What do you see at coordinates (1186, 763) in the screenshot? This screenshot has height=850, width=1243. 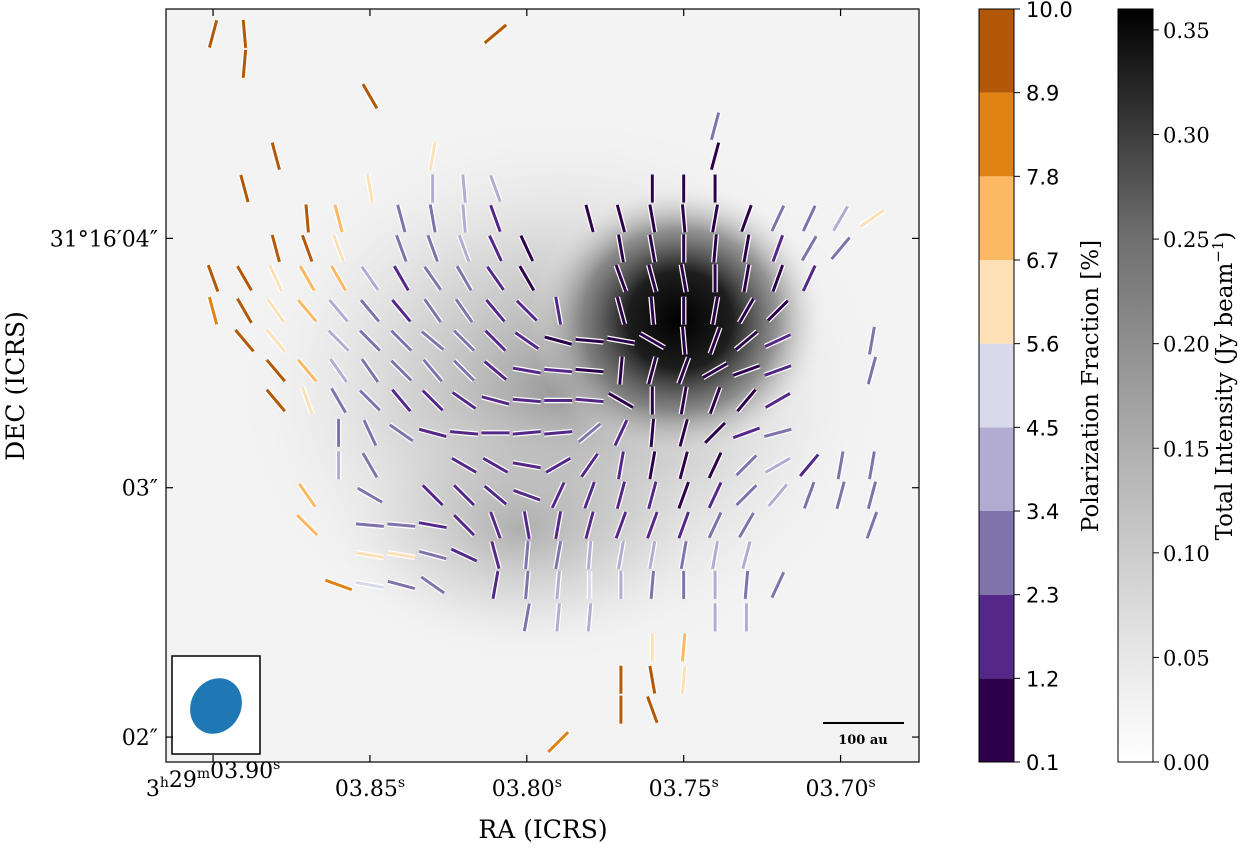 I see `intensity-colorbar-tick-label: 0.00` at bounding box center [1186, 763].